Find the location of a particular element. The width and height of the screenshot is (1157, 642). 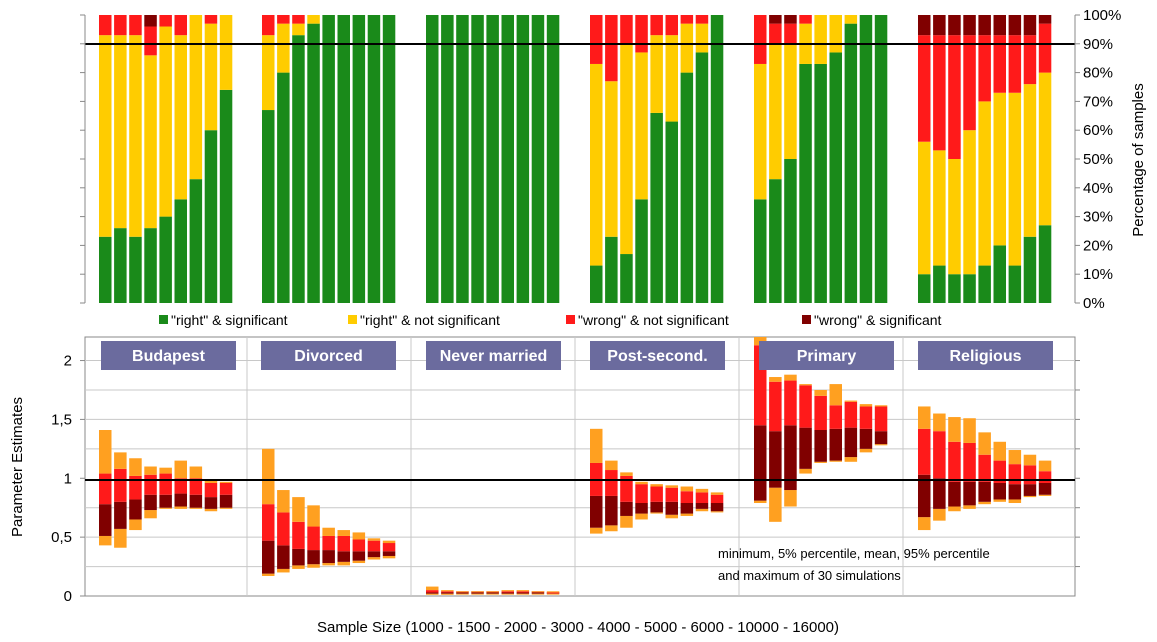

range-post-second--2000-p5-mean is located at coordinates (626, 508).